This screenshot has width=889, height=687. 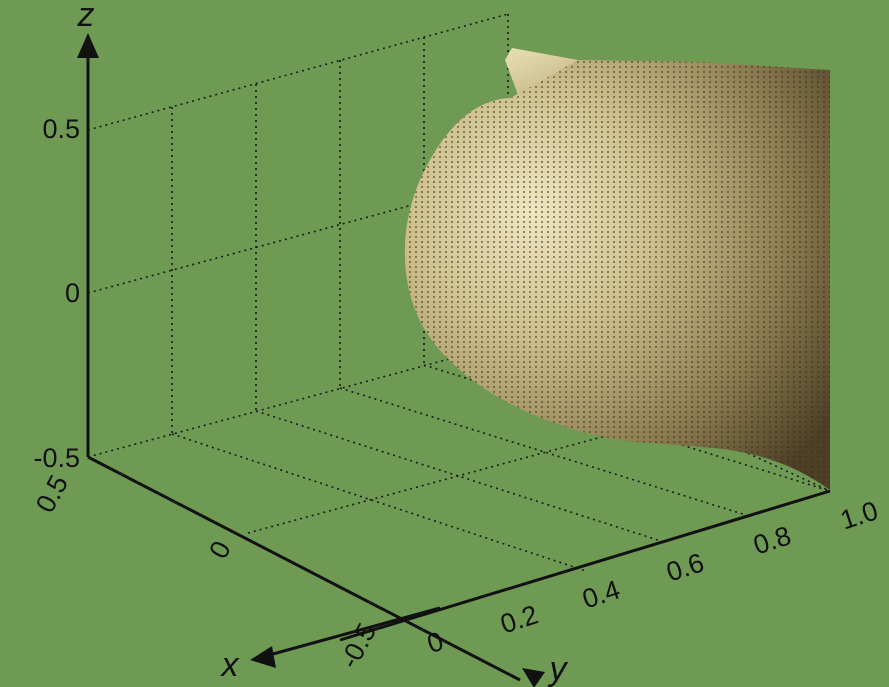 What do you see at coordinates (220, 549) in the screenshot?
I see `x-tick-label: 0` at bounding box center [220, 549].